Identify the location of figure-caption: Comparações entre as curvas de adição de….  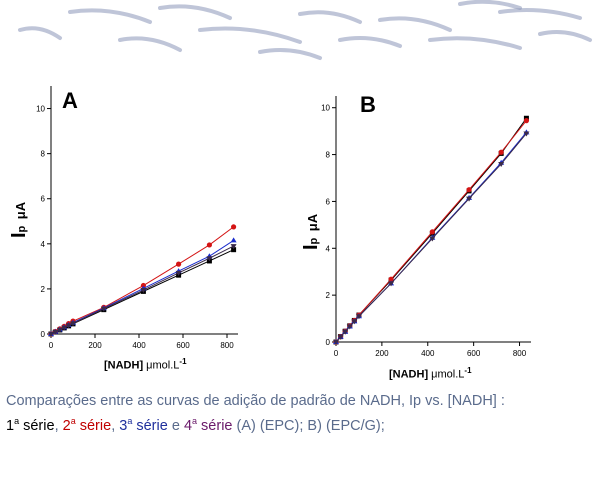
(301, 413).